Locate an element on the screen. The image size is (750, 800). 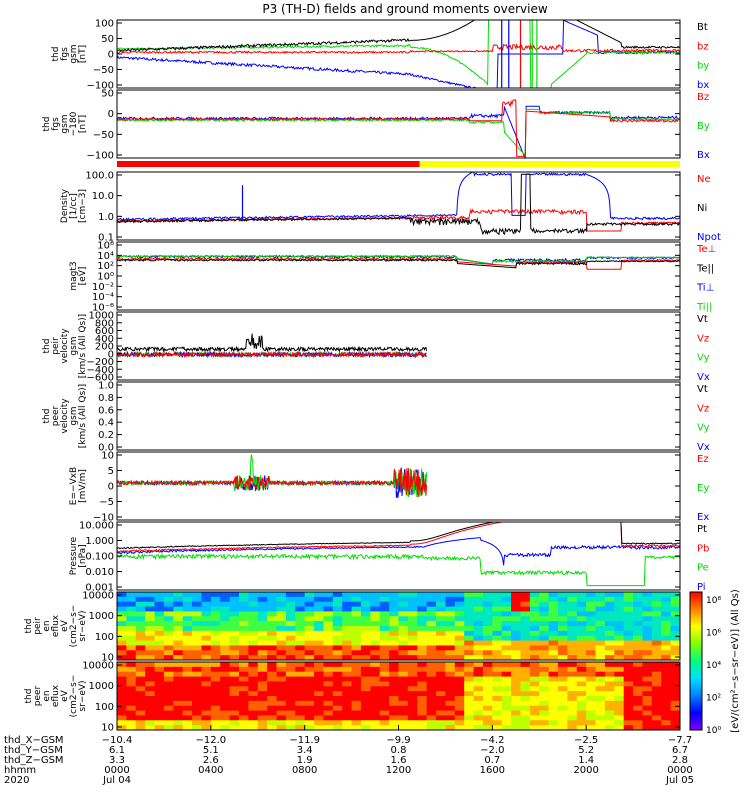
legend-entry: Vy is located at coordinates (703, 428).